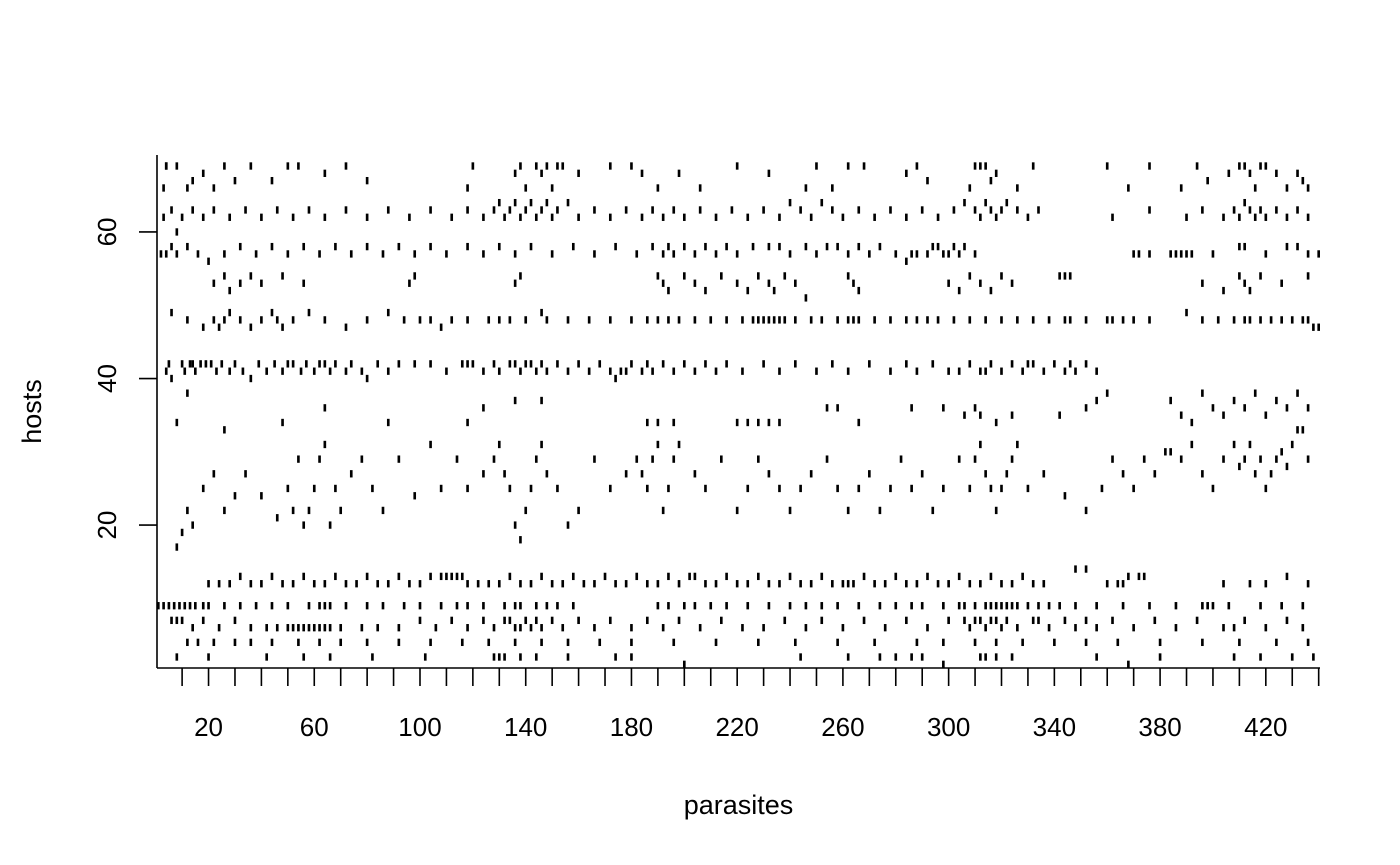 This screenshot has height=865, width=1400. Describe the element at coordinates (948, 727) in the screenshot. I see `x-tick-label-300: 300` at that location.